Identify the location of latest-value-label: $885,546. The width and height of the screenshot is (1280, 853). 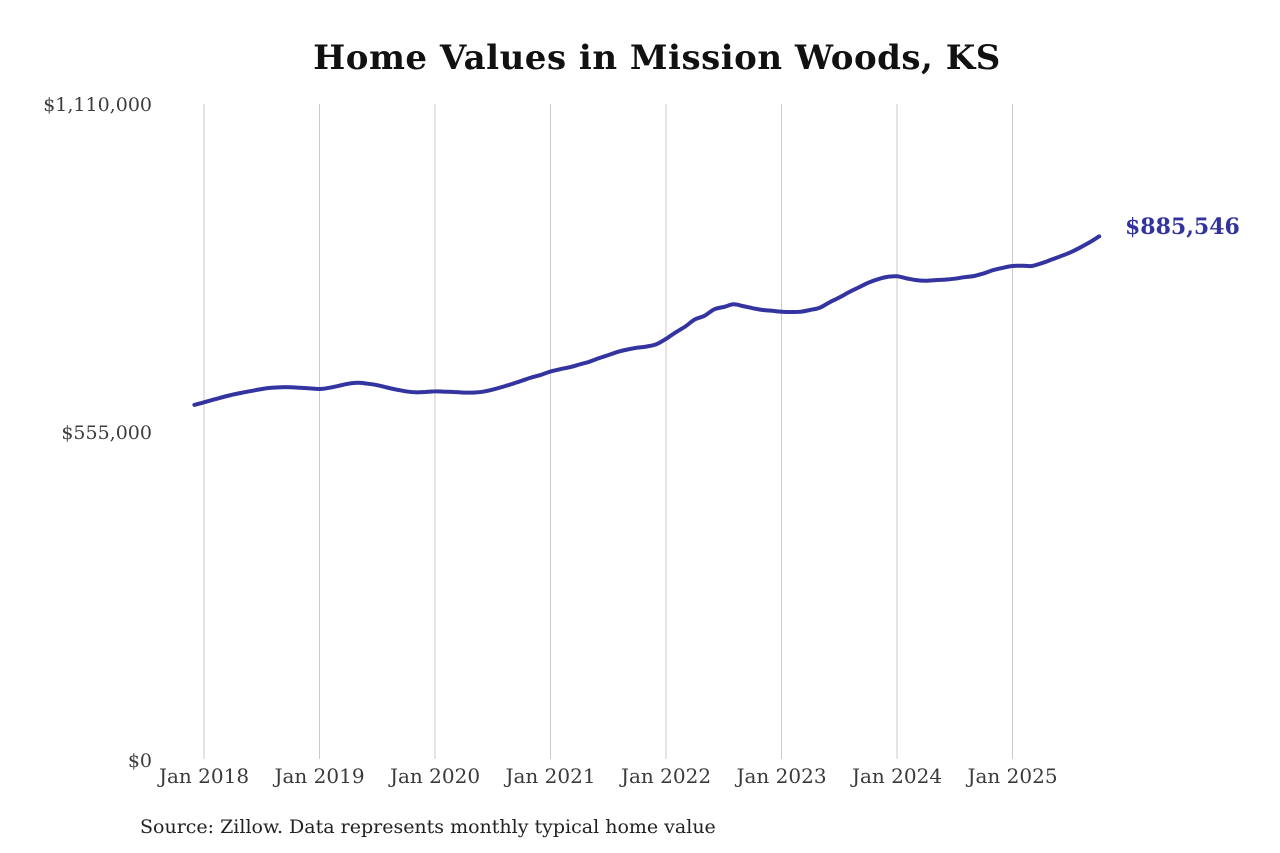
(1182, 227).